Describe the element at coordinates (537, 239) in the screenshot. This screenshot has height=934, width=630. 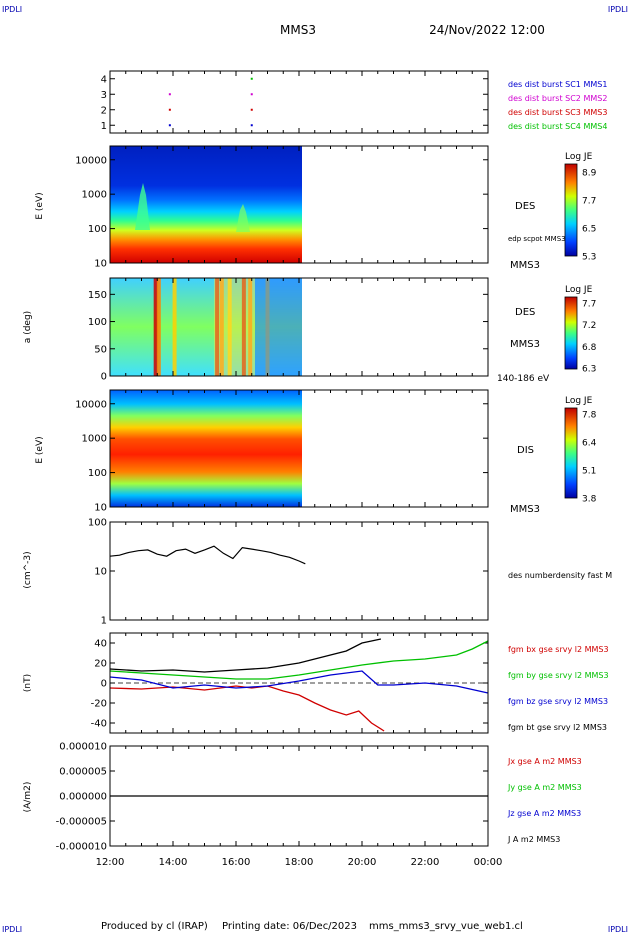
I see `des-energy-scpot-note: edp scpot MMS3` at that location.